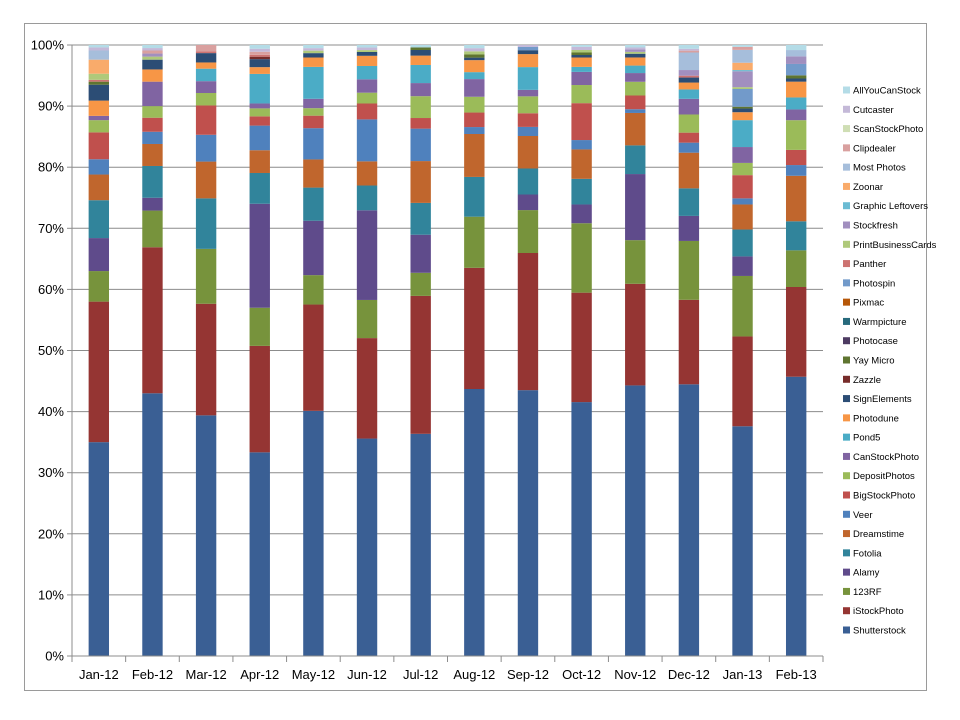 This screenshot has width=960, height=720. I want to click on x-tick-label: Aug-12, so click(474, 674).